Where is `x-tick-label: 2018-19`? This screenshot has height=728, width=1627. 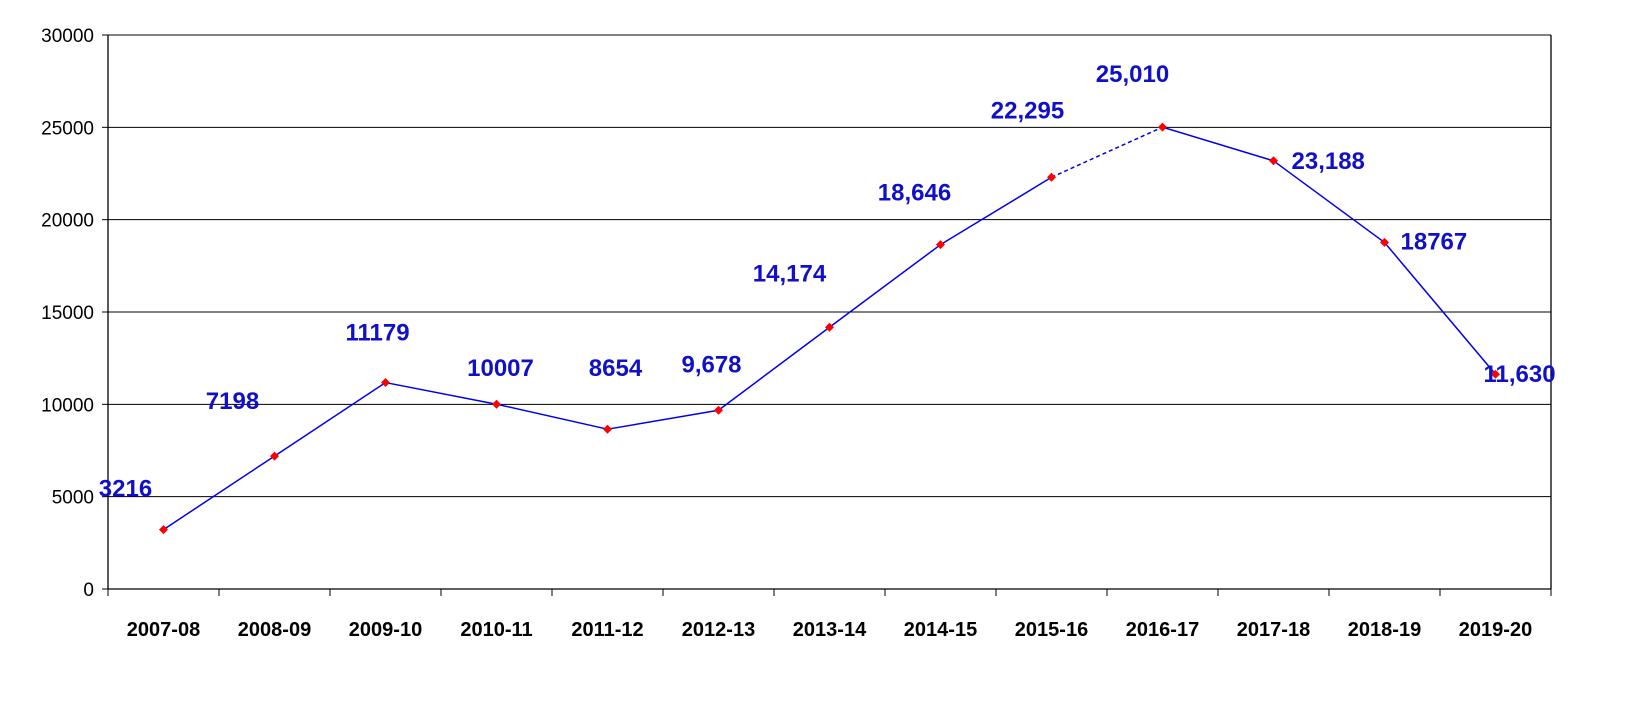 x-tick-label: 2018-19 is located at coordinates (1384, 630).